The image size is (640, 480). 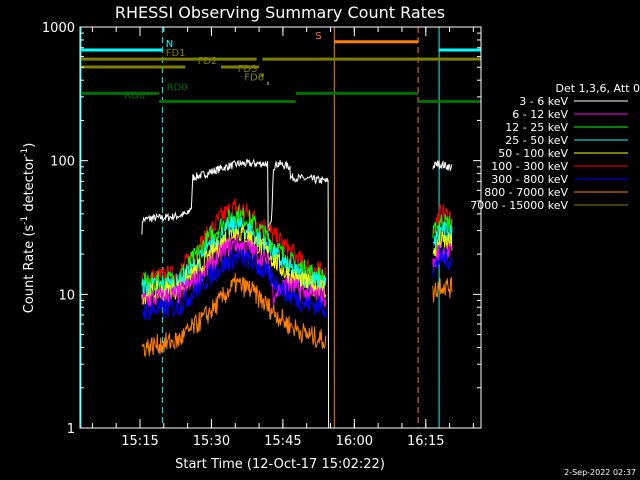 What do you see at coordinates (176, 53) in the screenshot?
I see `flag-label-fd1: FD1` at bounding box center [176, 53].